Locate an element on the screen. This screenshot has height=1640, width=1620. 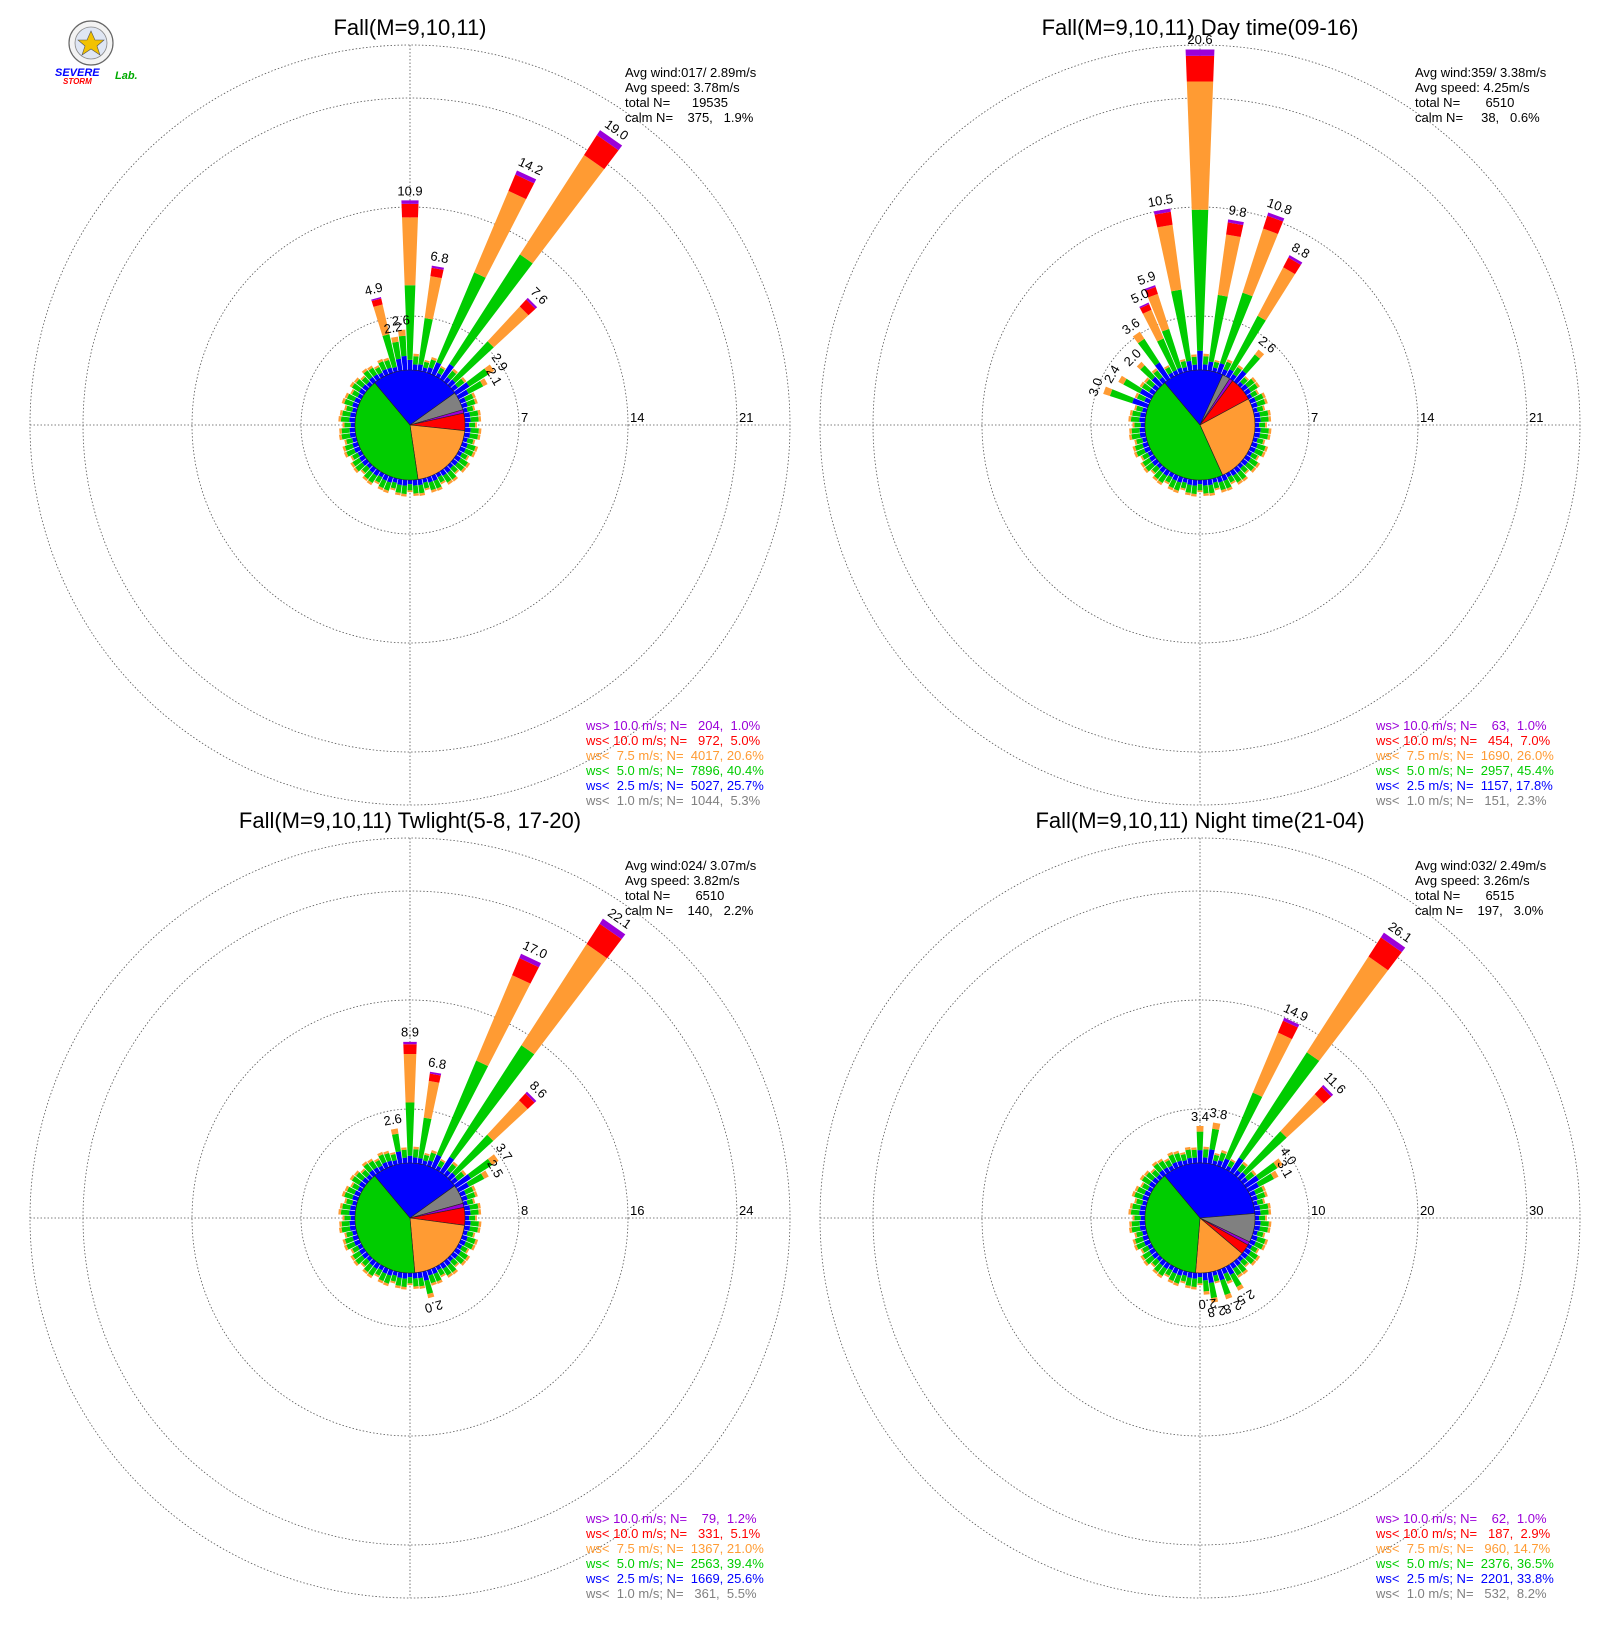
speed-class-pie is located at coordinates (410, 425).